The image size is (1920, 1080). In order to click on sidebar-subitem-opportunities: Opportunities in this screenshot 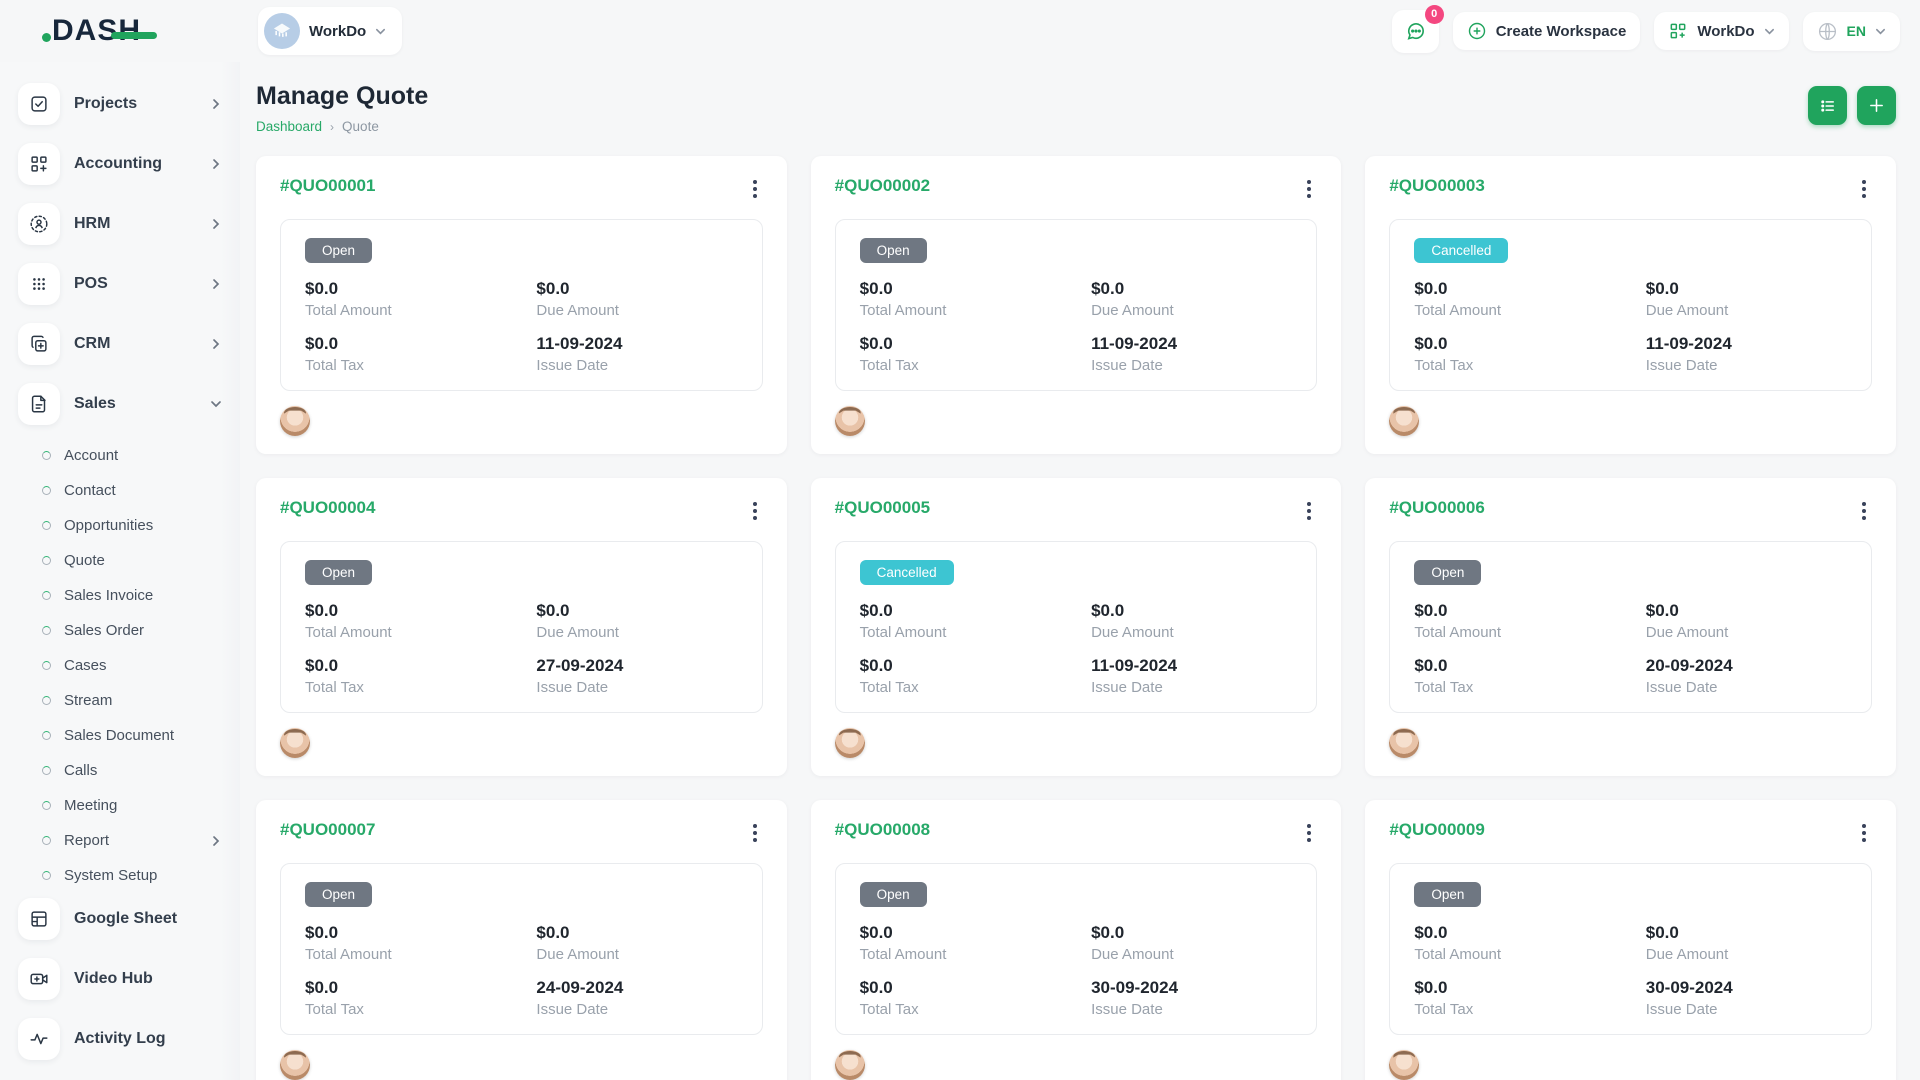, I will do `click(124, 525)`.